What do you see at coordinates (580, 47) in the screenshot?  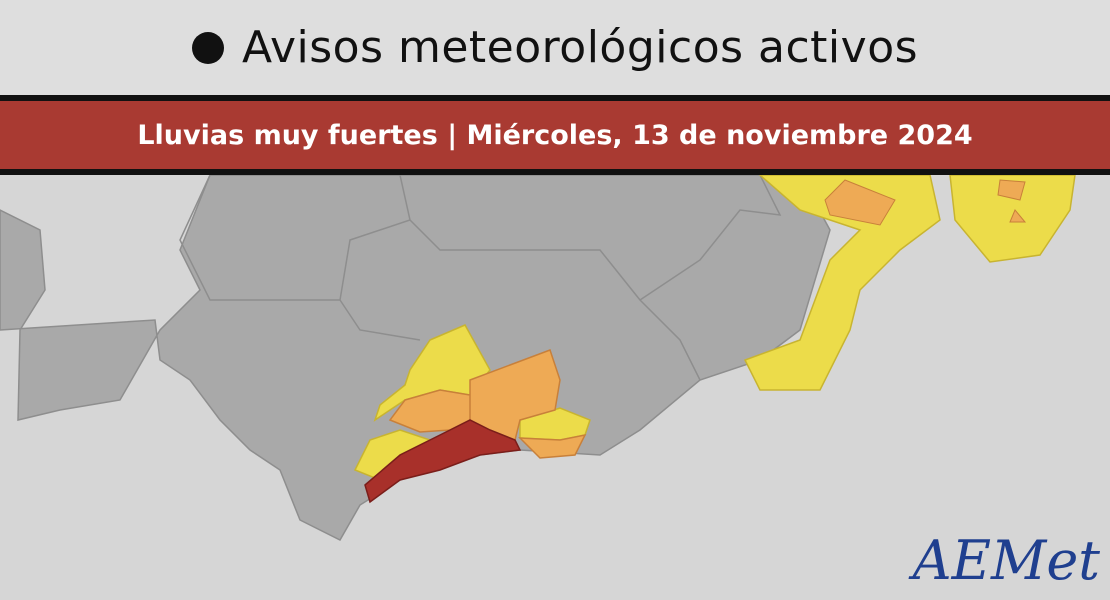 I see `title: Avisos meteorológicos activos` at bounding box center [580, 47].